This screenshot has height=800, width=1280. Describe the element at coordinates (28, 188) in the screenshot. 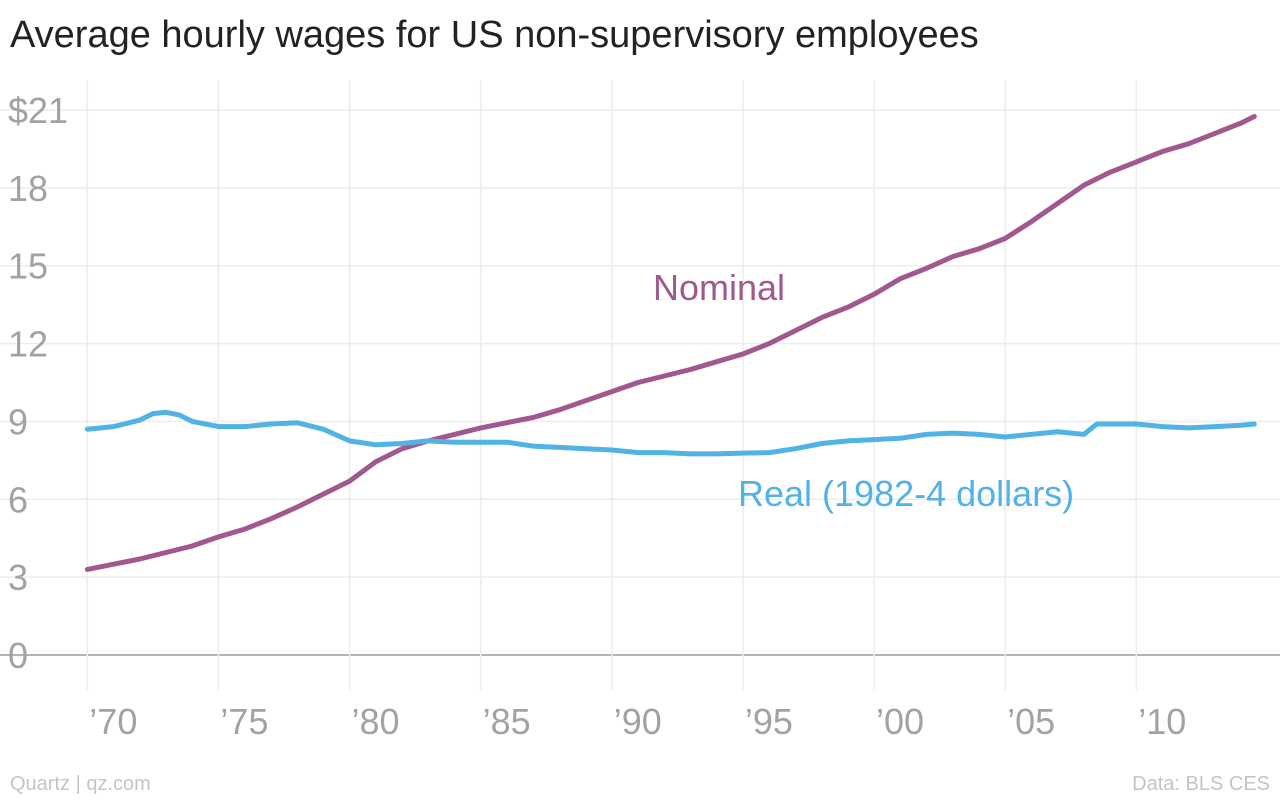

I see `y-tick-label: 18` at that location.